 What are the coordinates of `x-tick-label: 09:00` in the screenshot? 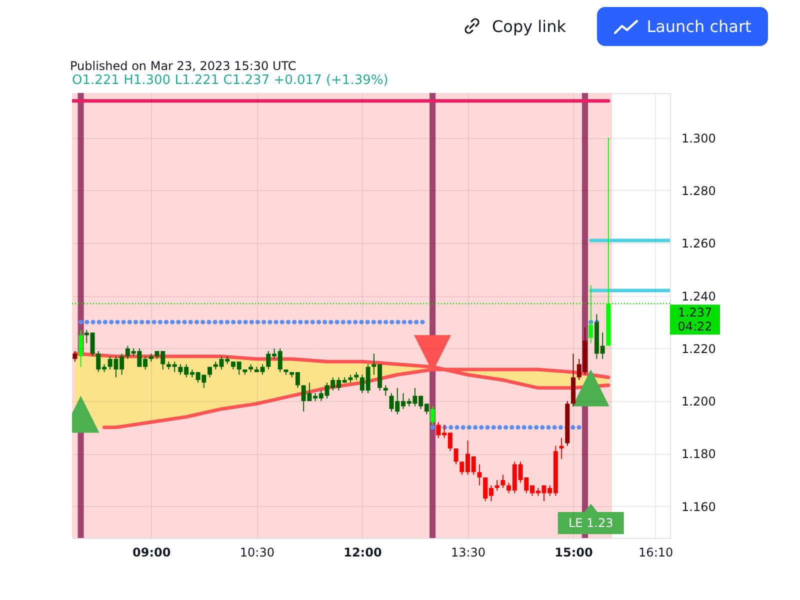 It's located at (151, 553).